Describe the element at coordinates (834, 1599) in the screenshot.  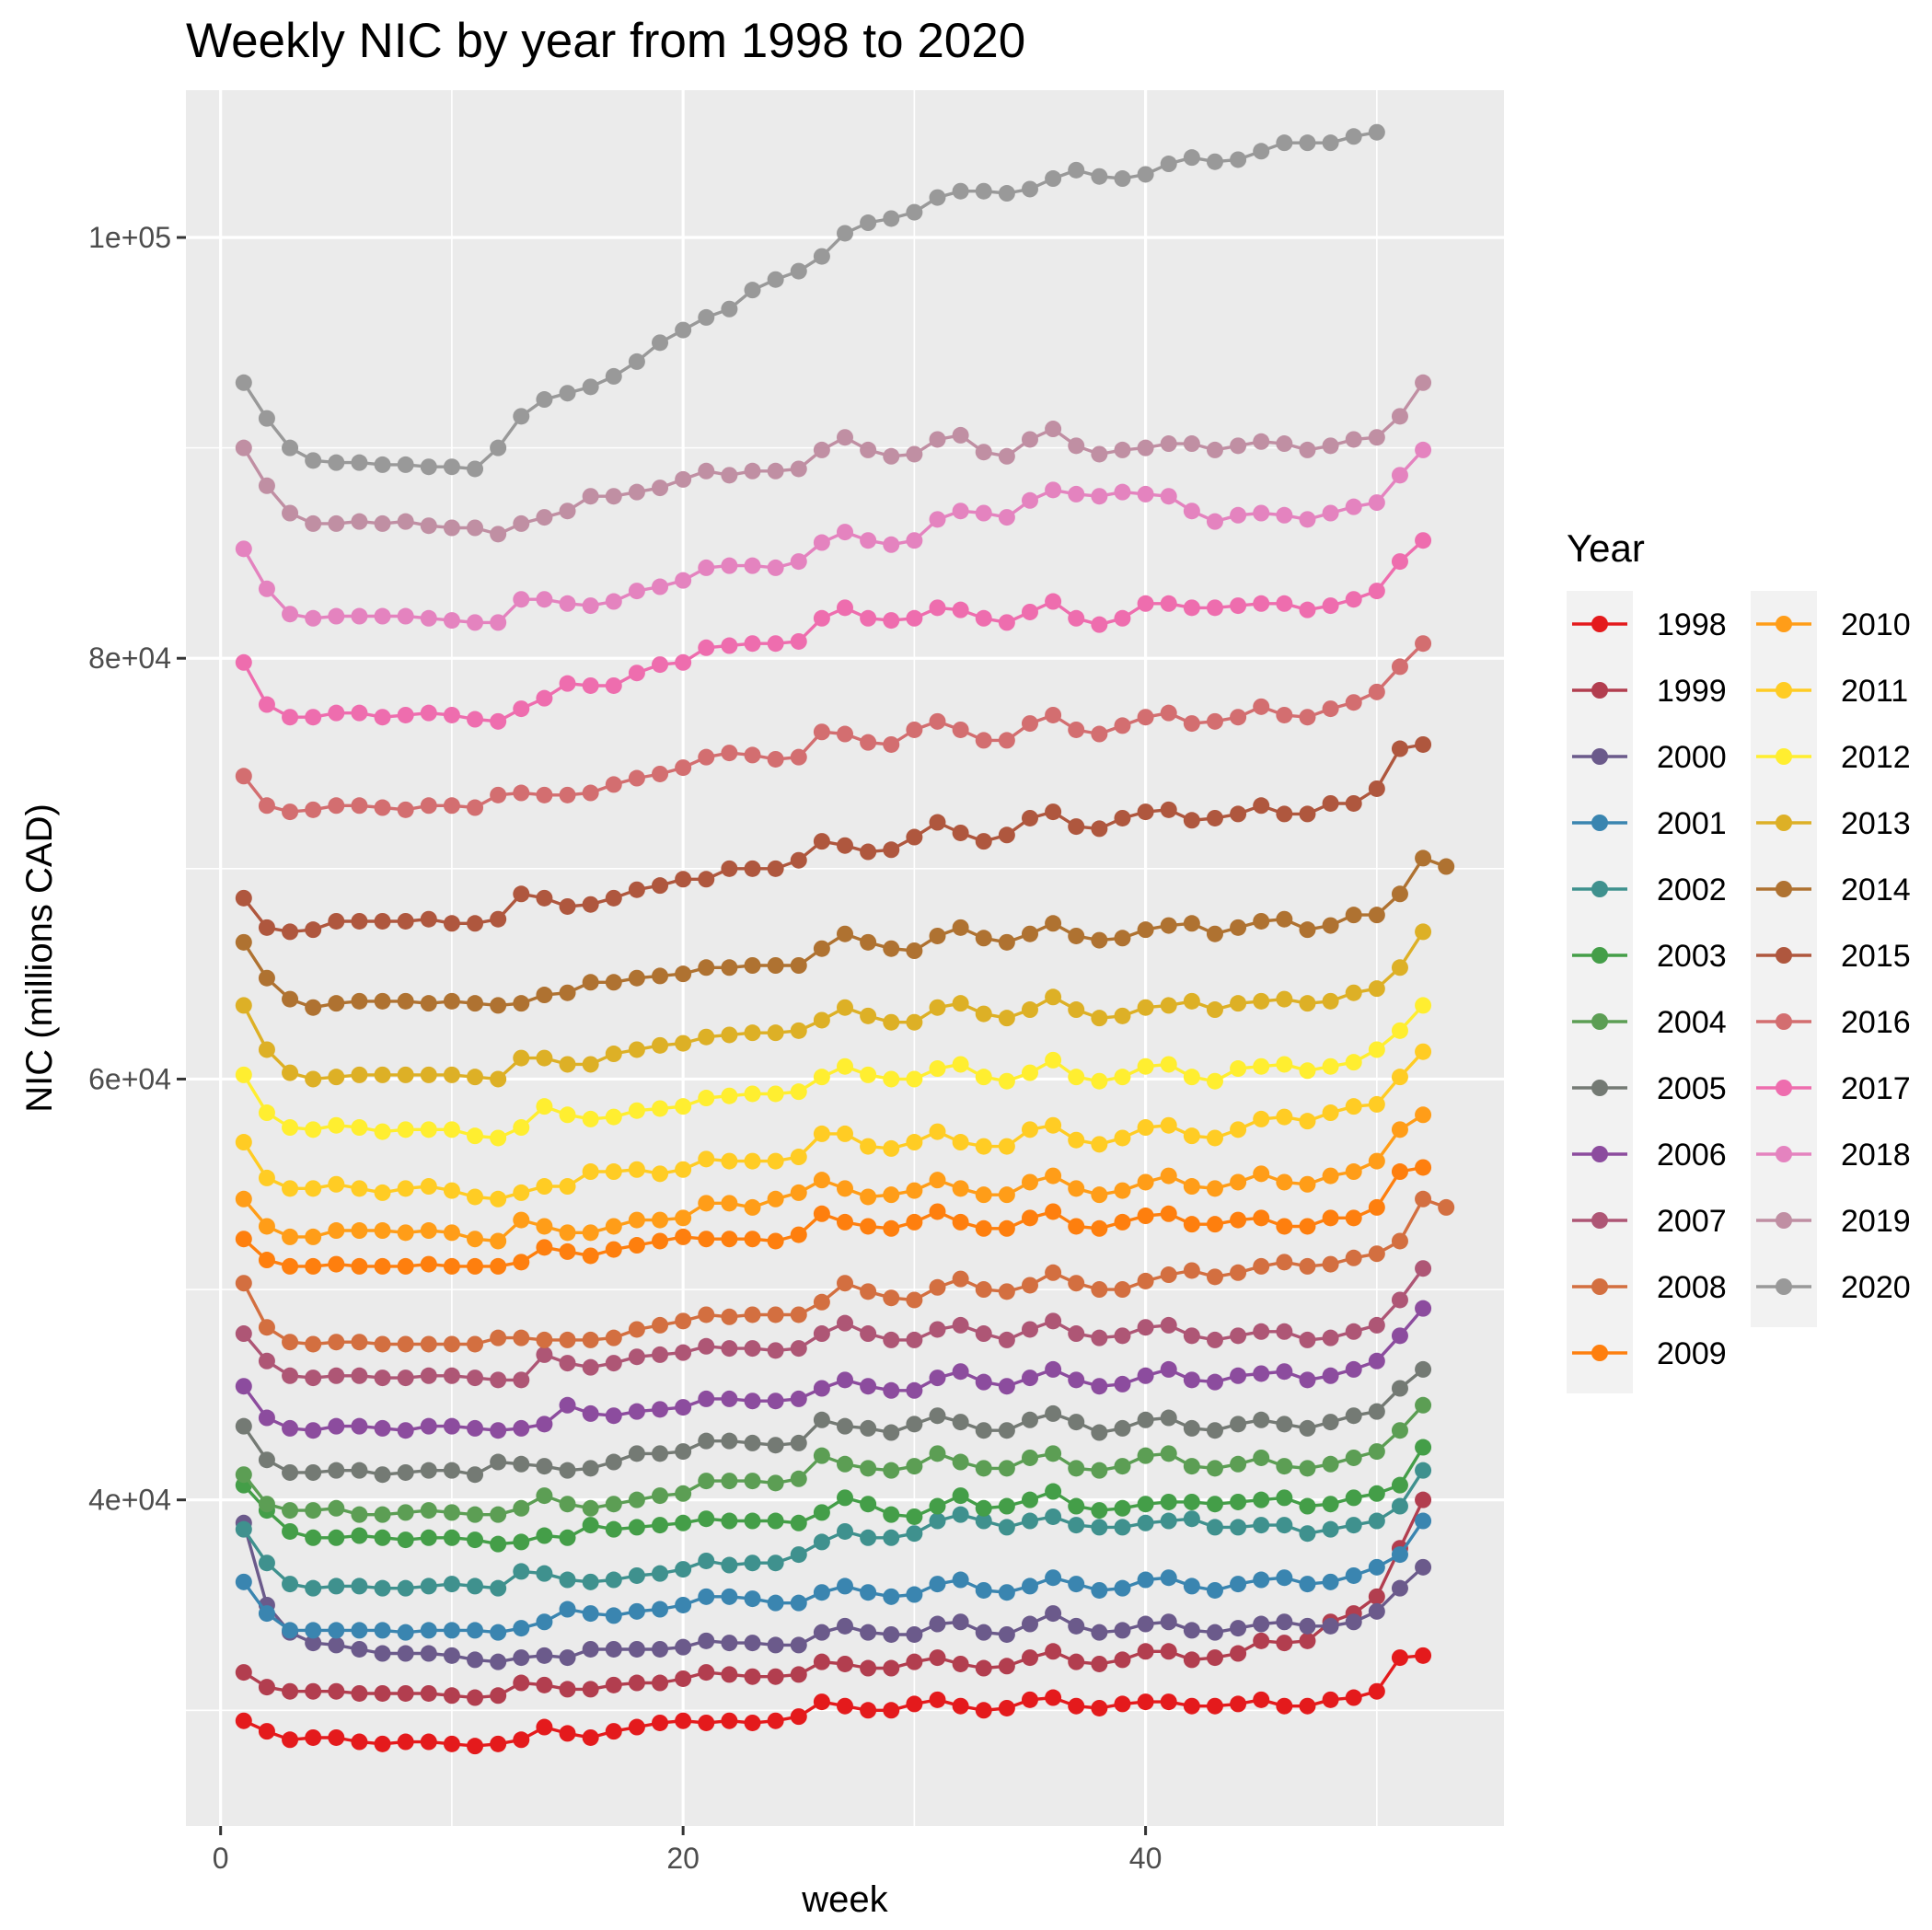
I see `series-line-1999` at that location.